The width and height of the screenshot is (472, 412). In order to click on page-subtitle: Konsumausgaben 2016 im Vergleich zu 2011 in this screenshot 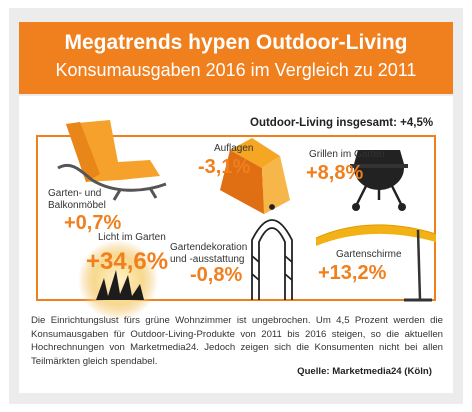, I will do `click(236, 70)`.